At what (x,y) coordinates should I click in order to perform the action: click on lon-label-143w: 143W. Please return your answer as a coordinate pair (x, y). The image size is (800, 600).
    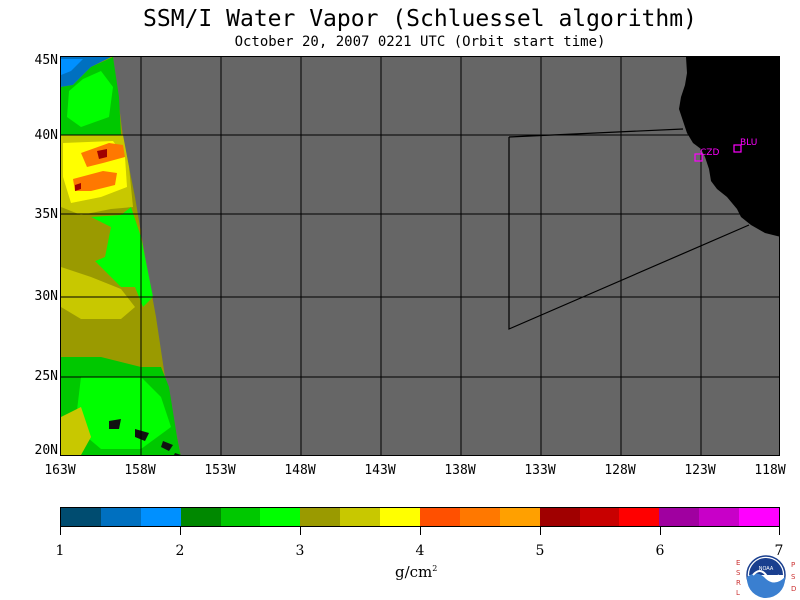
    Looking at the image, I should click on (380, 470).